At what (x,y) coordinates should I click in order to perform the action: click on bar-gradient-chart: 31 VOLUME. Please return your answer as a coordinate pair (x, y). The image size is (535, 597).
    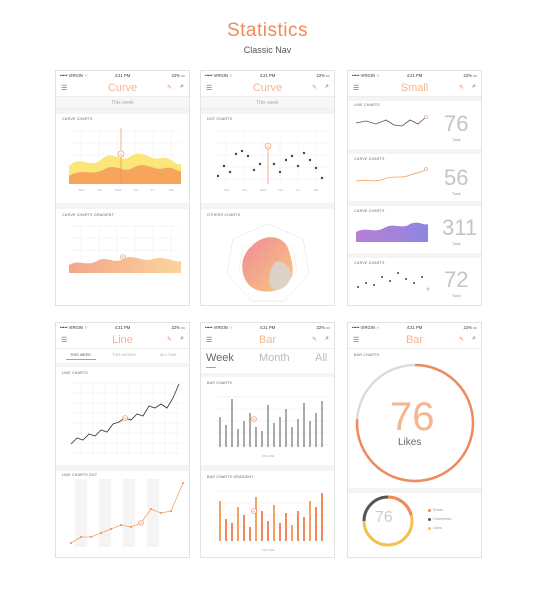
    Looking at the image, I should click on (271, 521).